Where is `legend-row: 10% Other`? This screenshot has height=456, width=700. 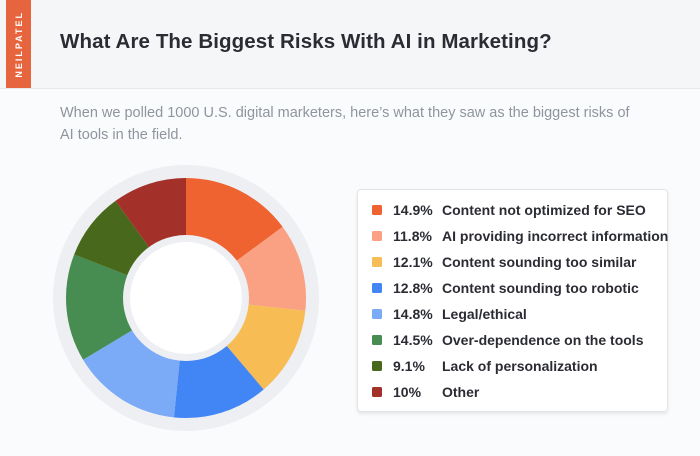
legend-row: 10% Other is located at coordinates (512, 392).